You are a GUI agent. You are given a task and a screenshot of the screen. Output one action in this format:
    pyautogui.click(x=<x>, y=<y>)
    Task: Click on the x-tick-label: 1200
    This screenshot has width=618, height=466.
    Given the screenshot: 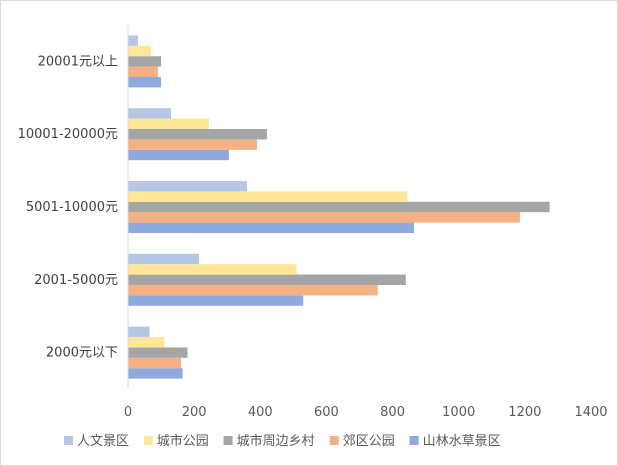 What is the action you would take?
    pyautogui.click(x=524, y=412)
    